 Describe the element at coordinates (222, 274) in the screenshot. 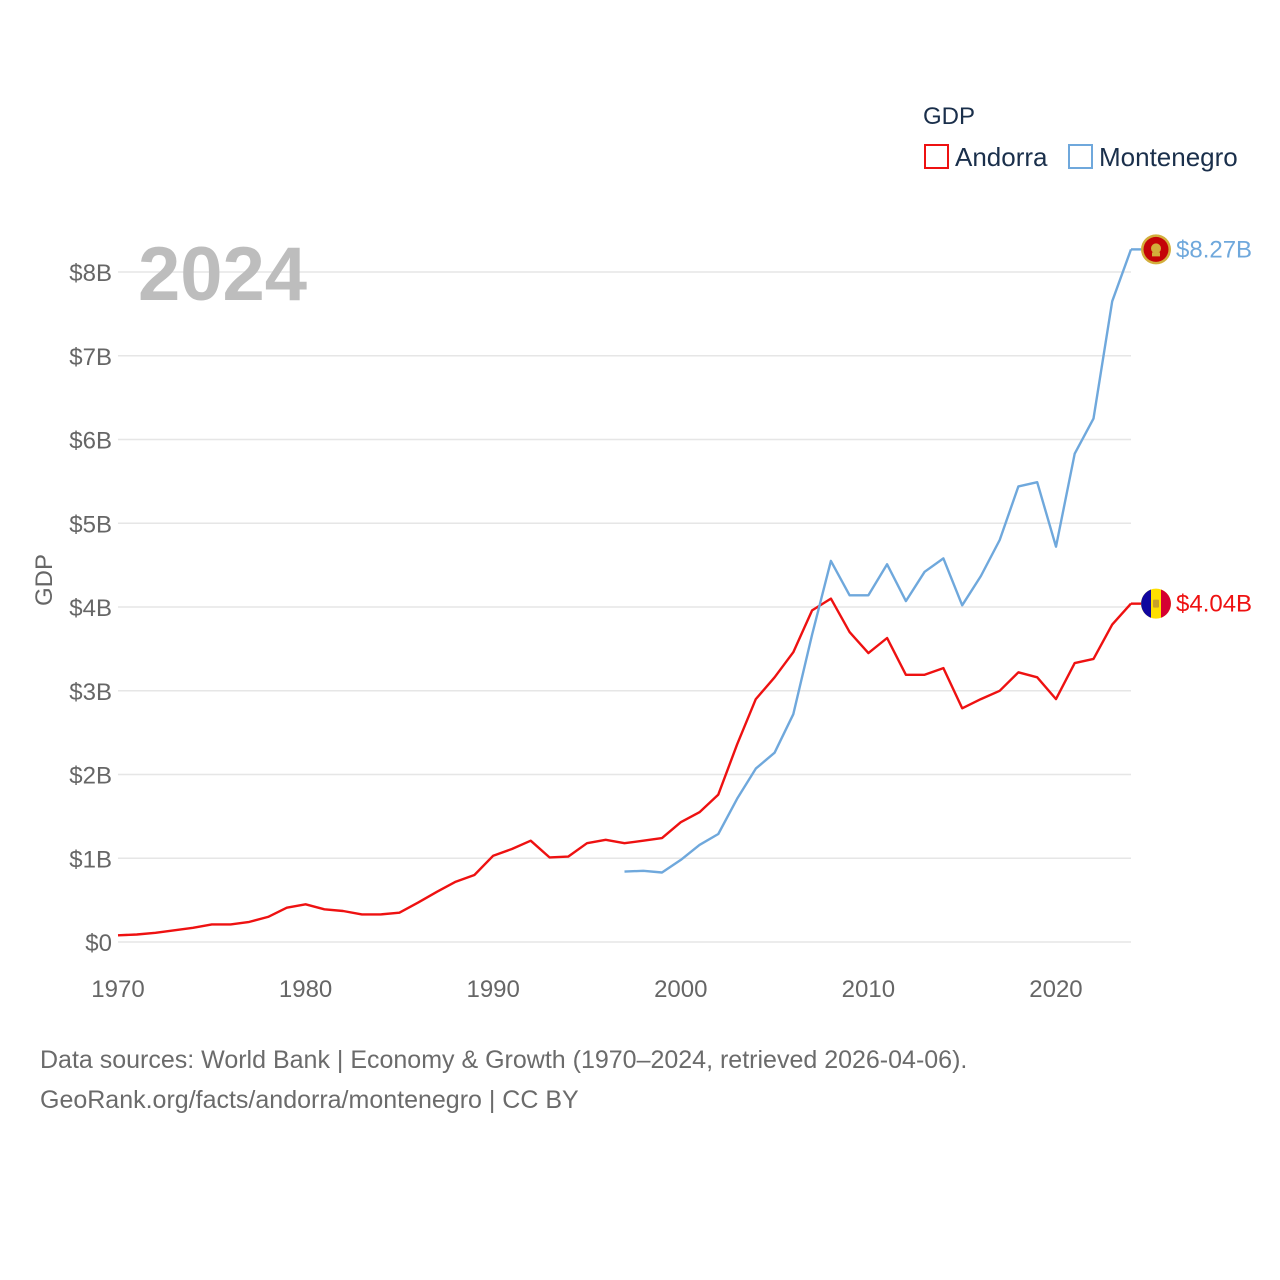

I see `year-watermark: 2024` at that location.